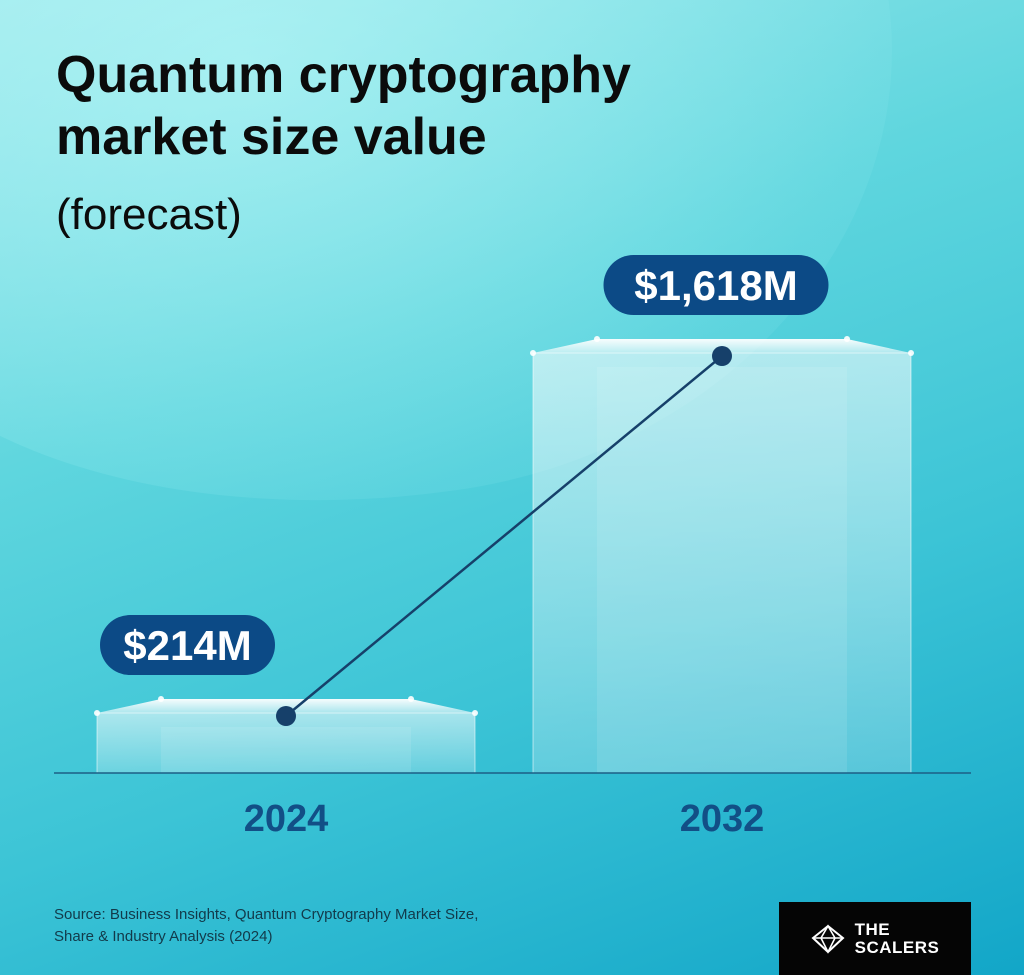 This screenshot has height=975, width=1024. I want to click on logo-line-1: THE, so click(872, 929).